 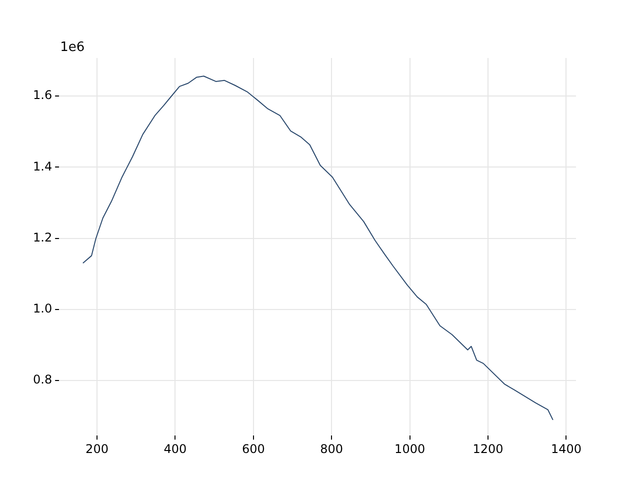 I want to click on x-tick-label: 1000, so click(x=410, y=449).